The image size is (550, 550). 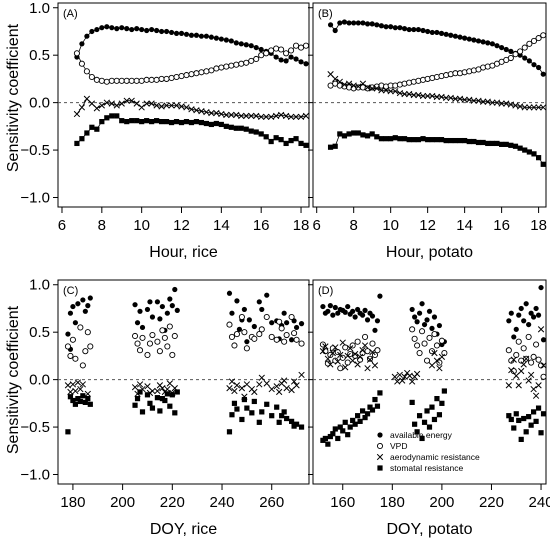 What do you see at coordinates (221, 225) in the screenshot?
I see `panel-a-xtick-label: 14` at bounding box center [221, 225].